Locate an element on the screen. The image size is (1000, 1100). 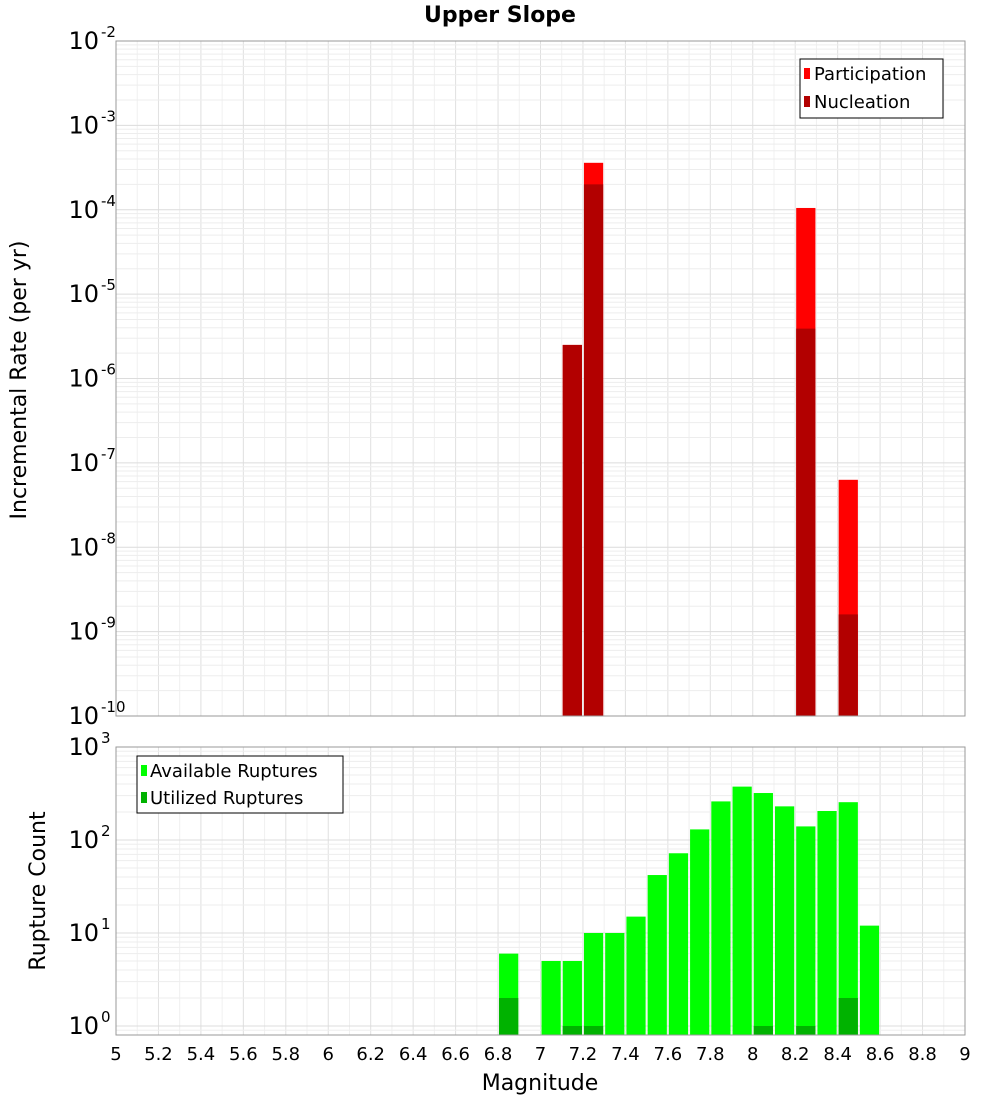
x-tick-label: 5 is located at coordinates (115, 1054).